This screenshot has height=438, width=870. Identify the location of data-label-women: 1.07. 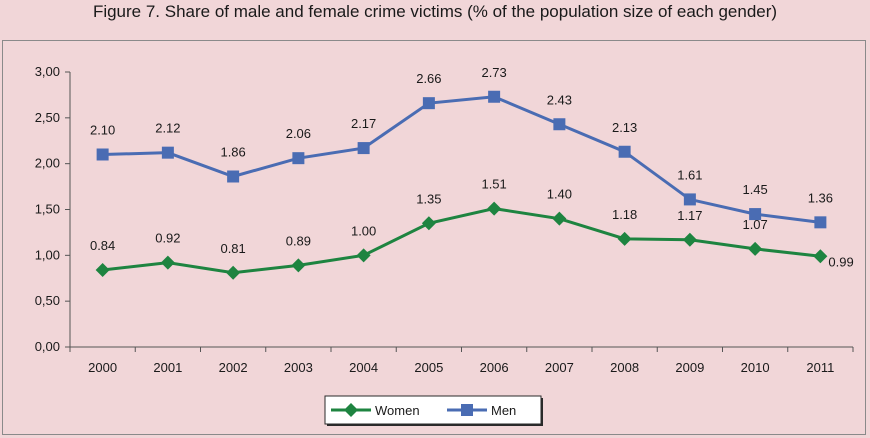
(754, 224).